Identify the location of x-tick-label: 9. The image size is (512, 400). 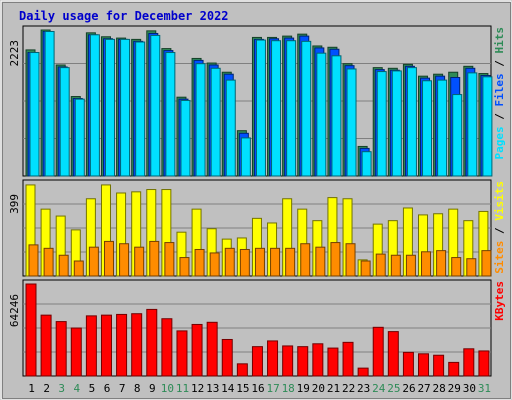
(152, 388).